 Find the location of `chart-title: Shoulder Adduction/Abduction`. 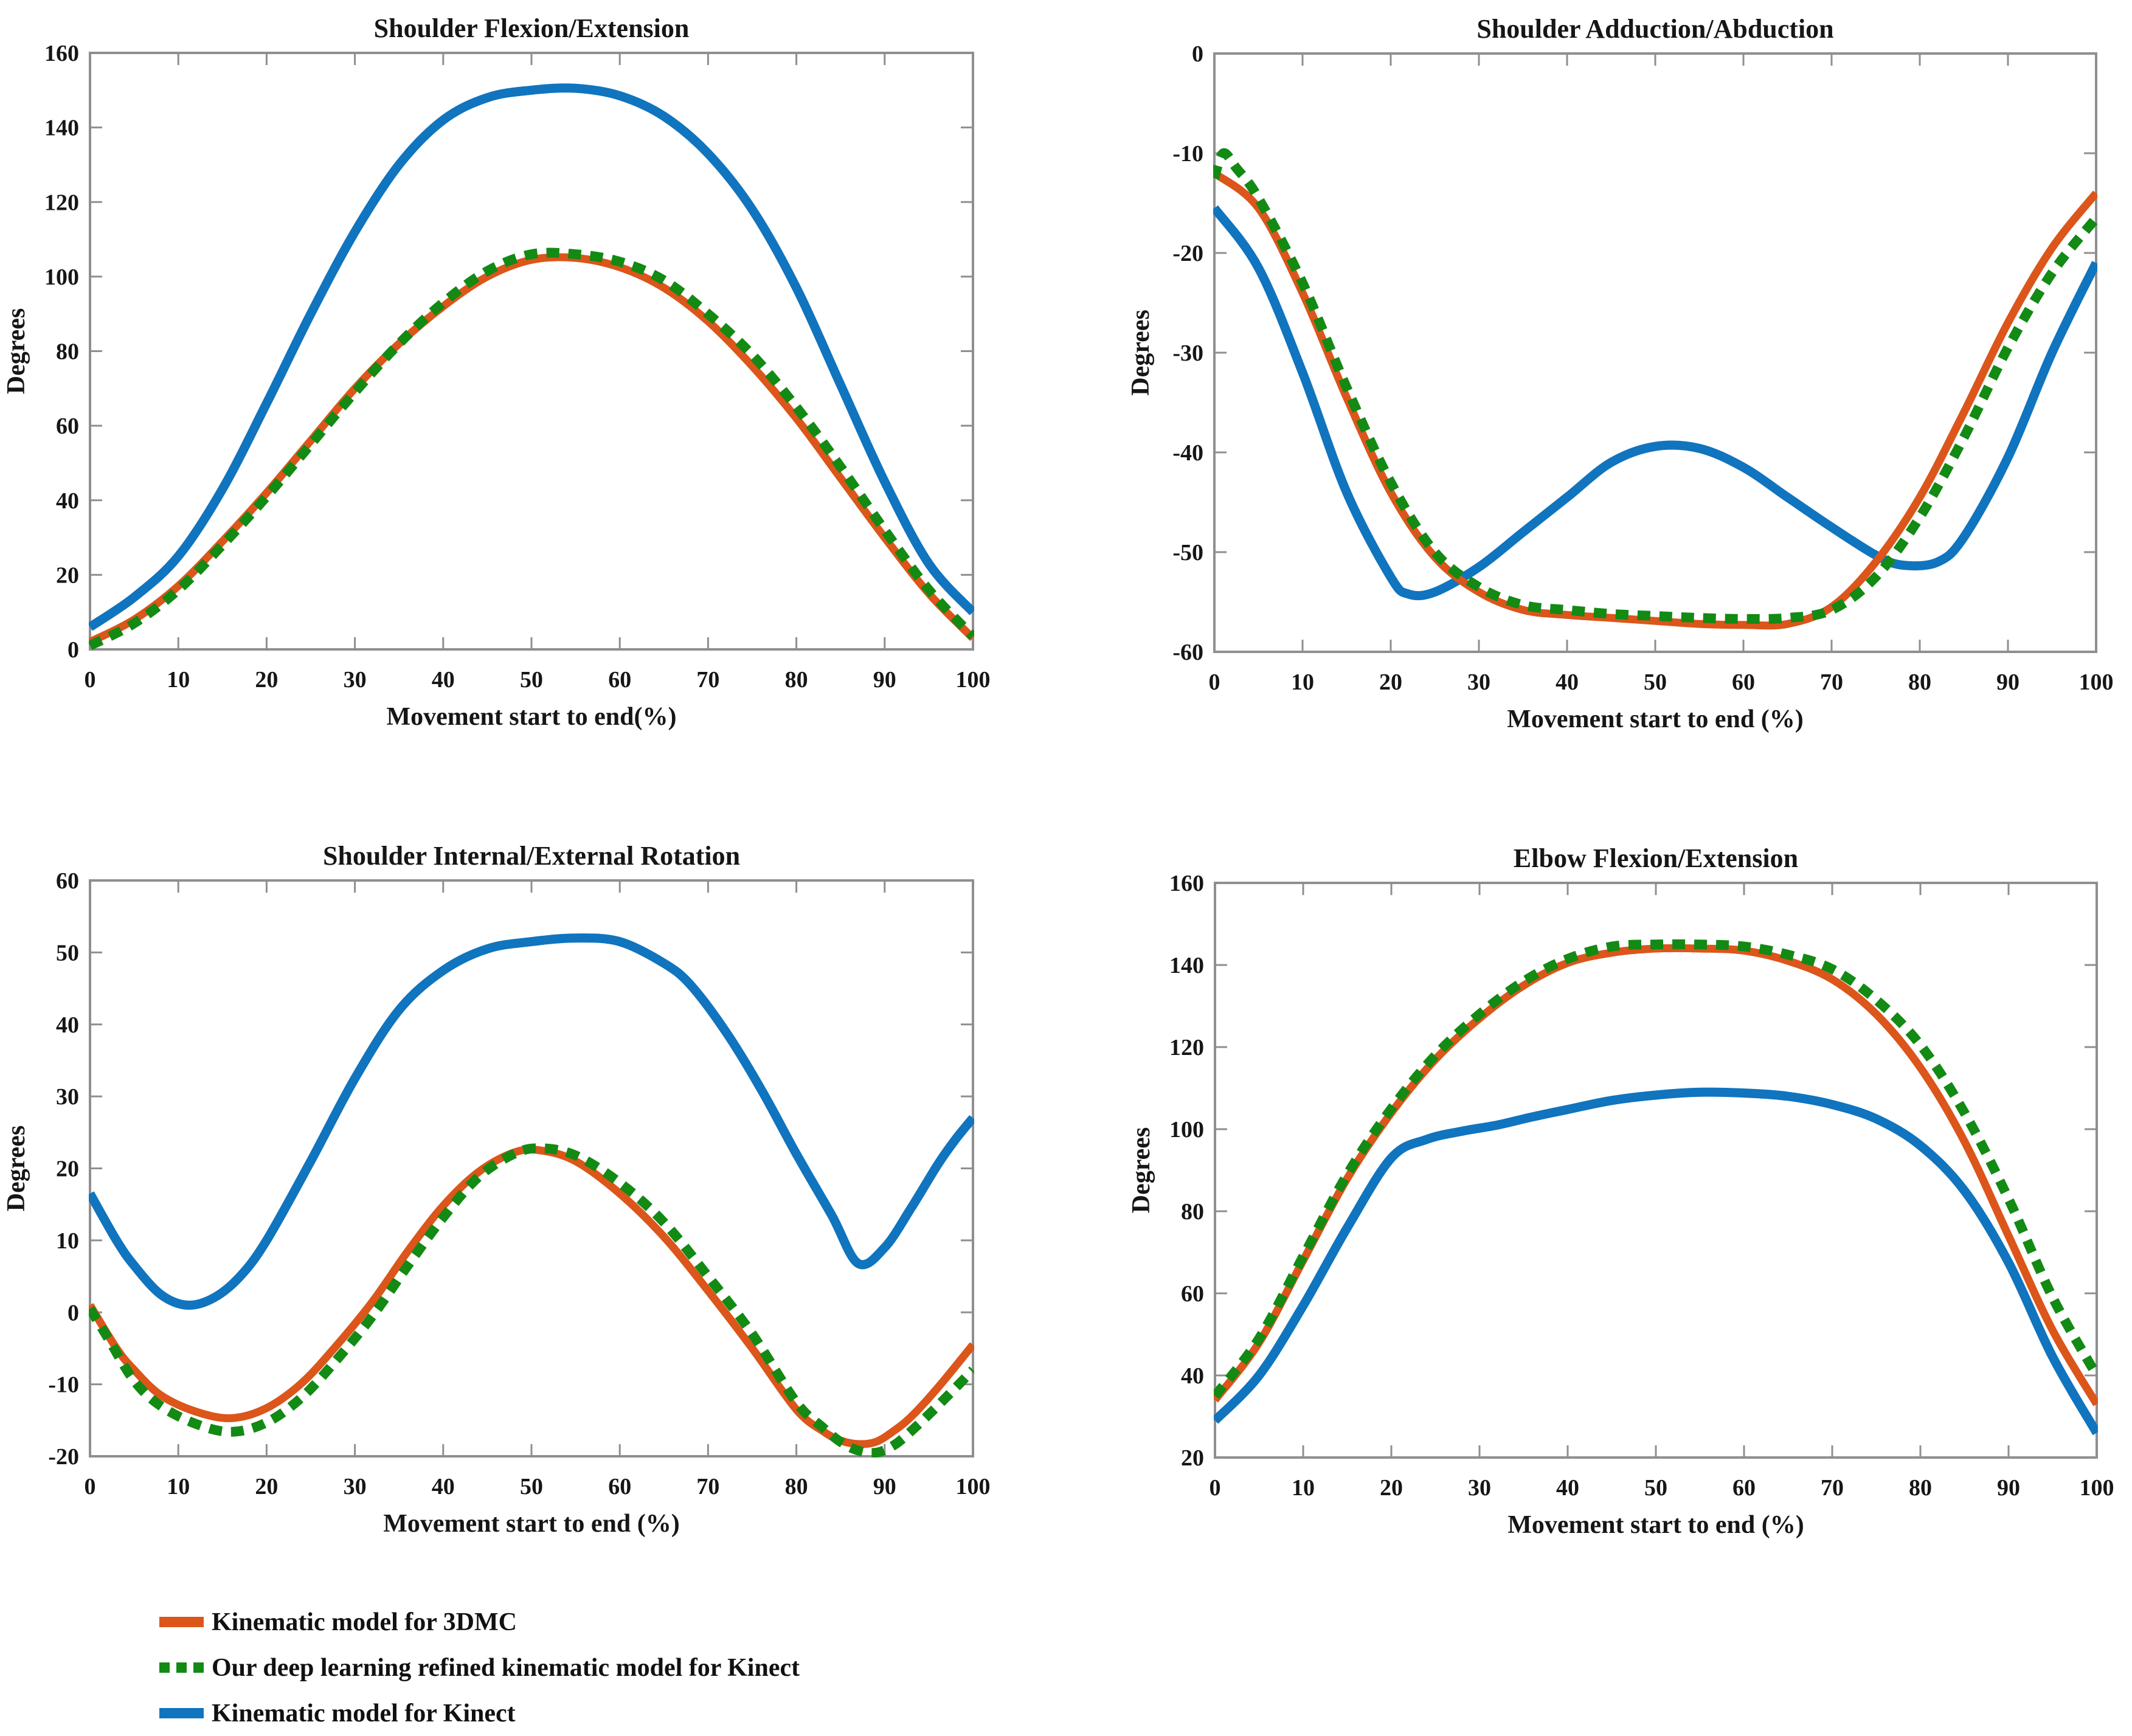

chart-title: Shoulder Adduction/Abduction is located at coordinates (1655, 29).